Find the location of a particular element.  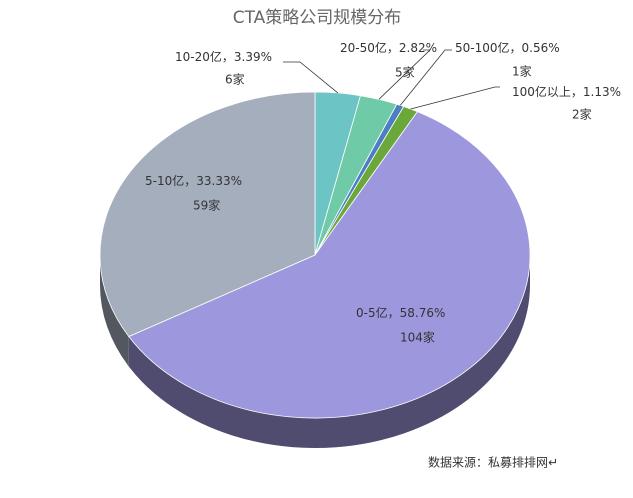

data-label: 20-50亿，2.82% is located at coordinates (388, 47).